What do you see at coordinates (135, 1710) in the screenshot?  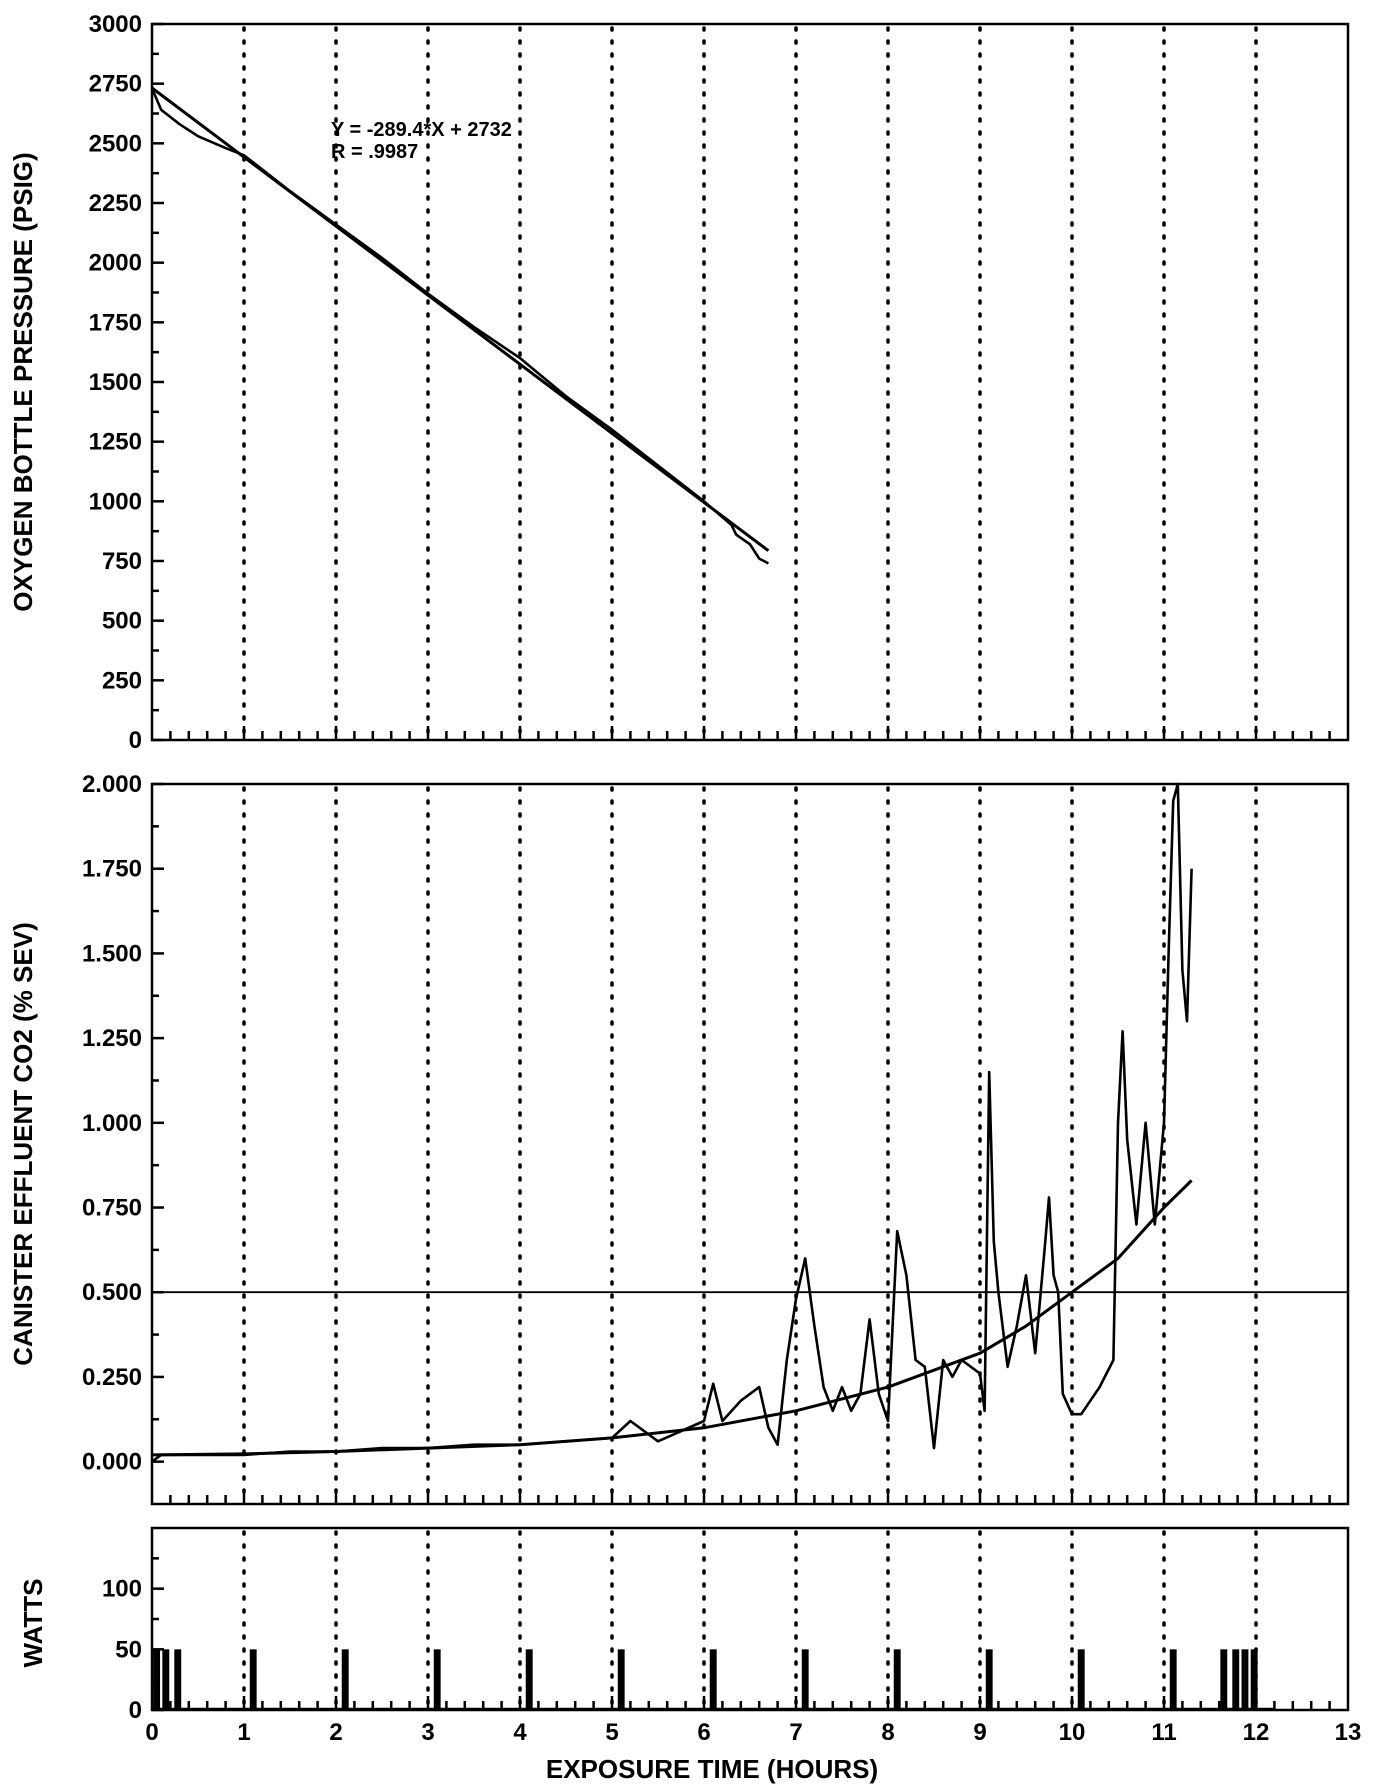 I see `watts-y-tick-label: 0` at bounding box center [135, 1710].